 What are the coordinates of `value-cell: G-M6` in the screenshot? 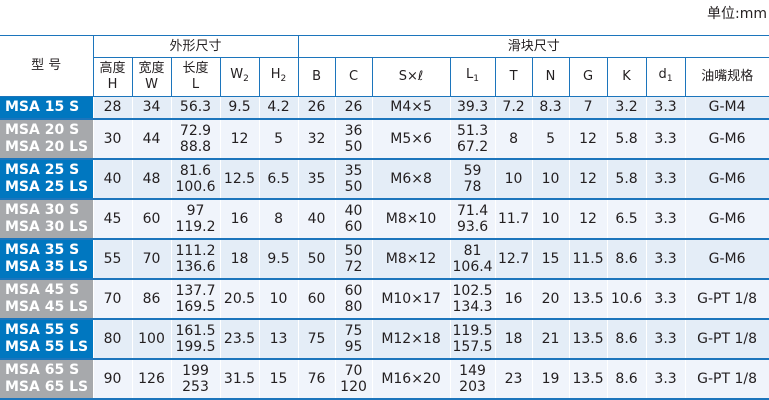 It's located at (726, 219).